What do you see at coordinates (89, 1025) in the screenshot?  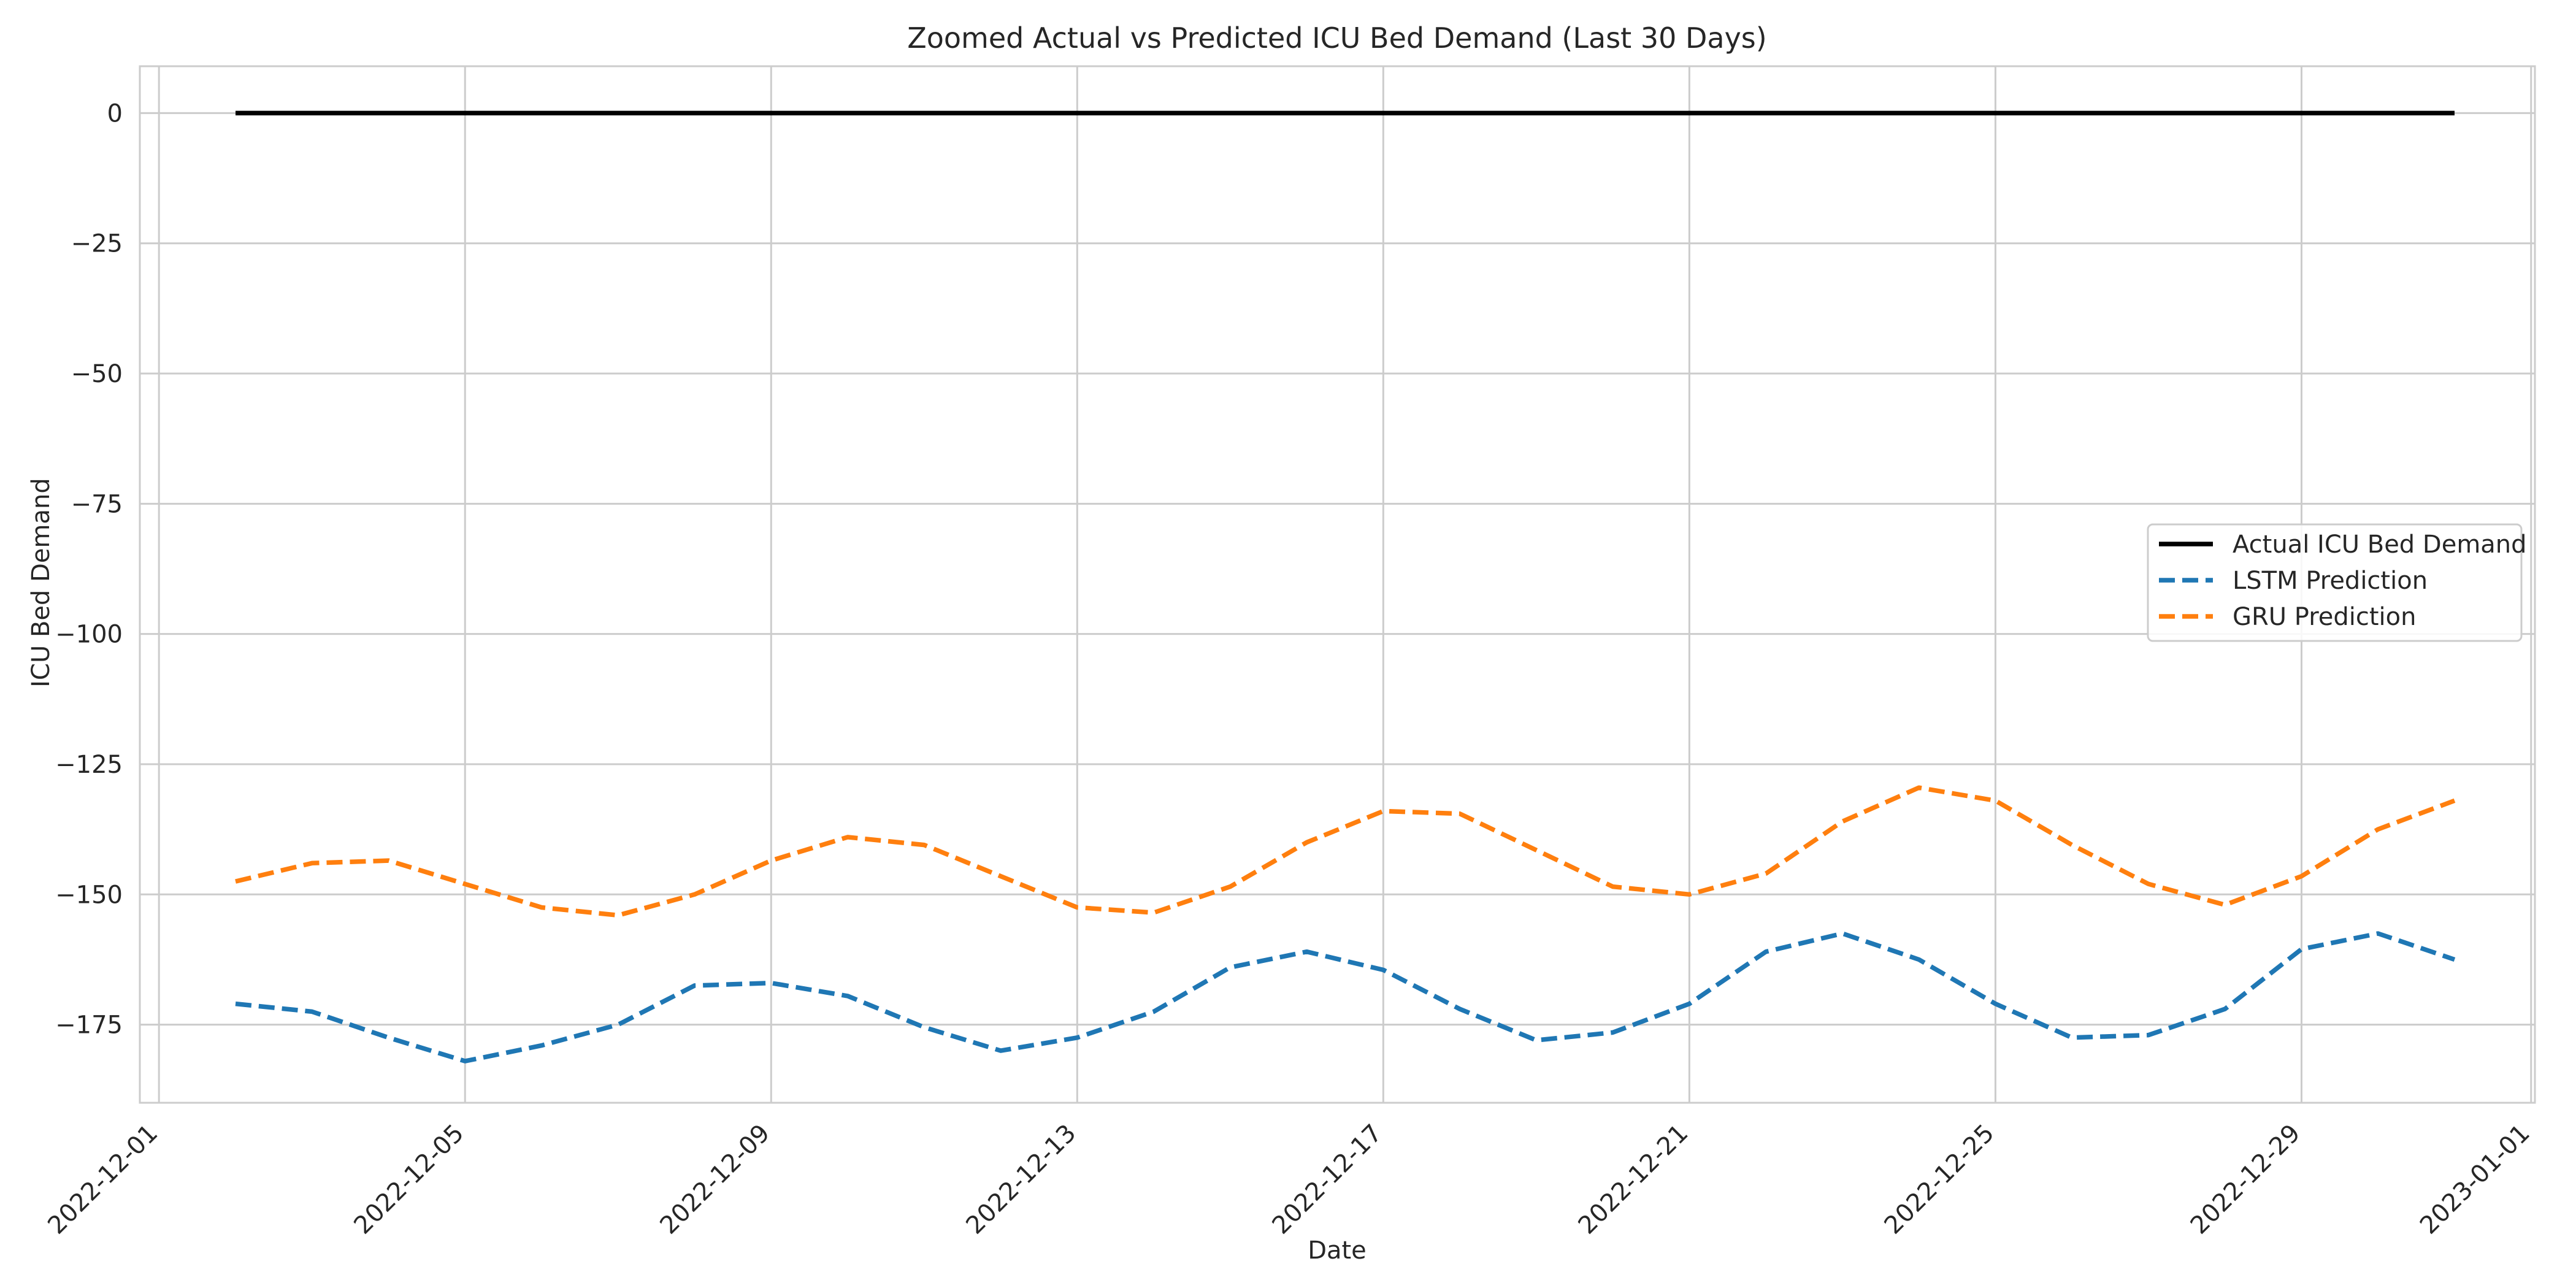 I see `y-tick-label: −175` at bounding box center [89, 1025].